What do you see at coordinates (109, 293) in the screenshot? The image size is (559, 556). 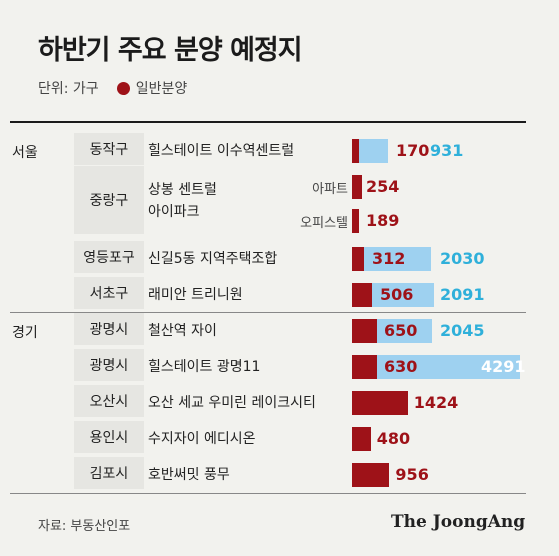 I see `district-cell: 서초구` at bounding box center [109, 293].